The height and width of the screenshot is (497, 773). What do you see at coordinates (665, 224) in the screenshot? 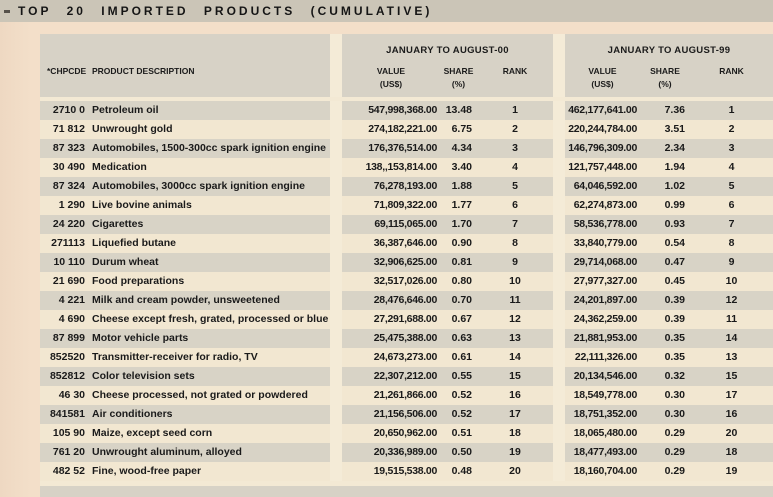
I see `cell-share-aug99: 0.93` at bounding box center [665, 224].